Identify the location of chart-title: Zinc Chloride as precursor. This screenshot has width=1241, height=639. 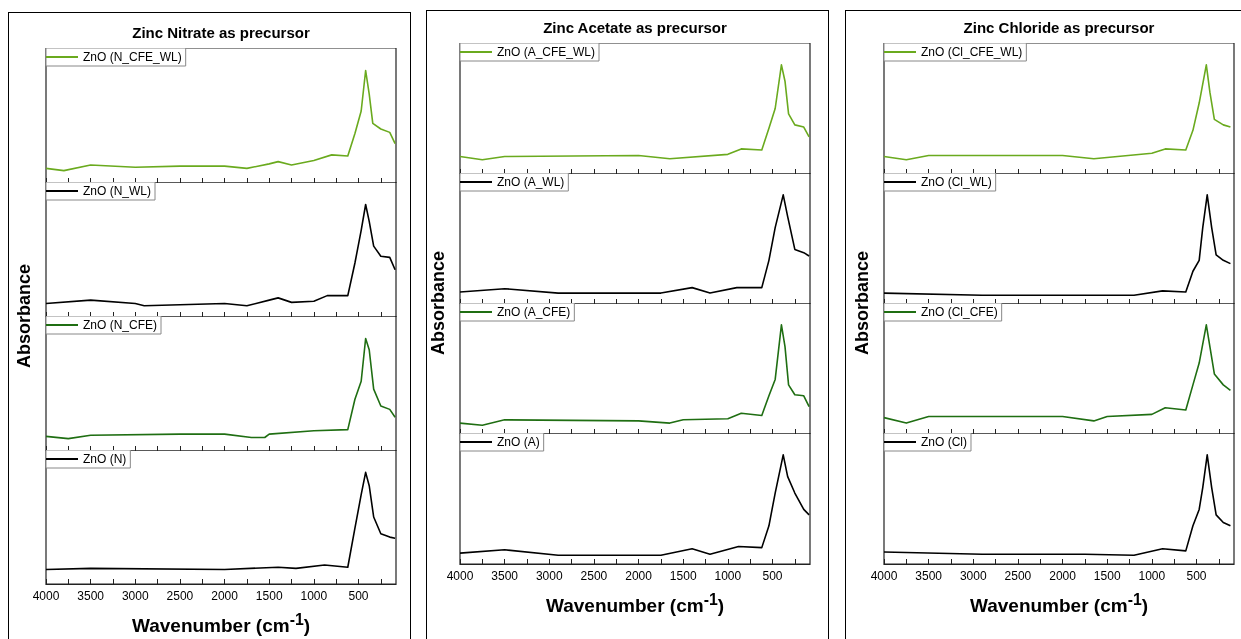
(1059, 27).